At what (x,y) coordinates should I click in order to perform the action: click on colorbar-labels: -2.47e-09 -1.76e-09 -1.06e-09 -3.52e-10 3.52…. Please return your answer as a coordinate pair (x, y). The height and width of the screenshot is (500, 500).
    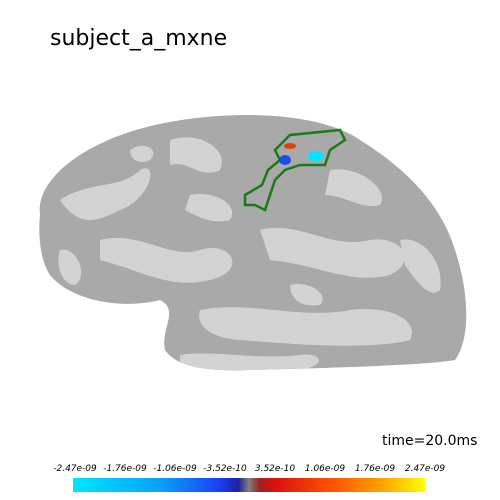
    Looking at the image, I should click on (249, 469).